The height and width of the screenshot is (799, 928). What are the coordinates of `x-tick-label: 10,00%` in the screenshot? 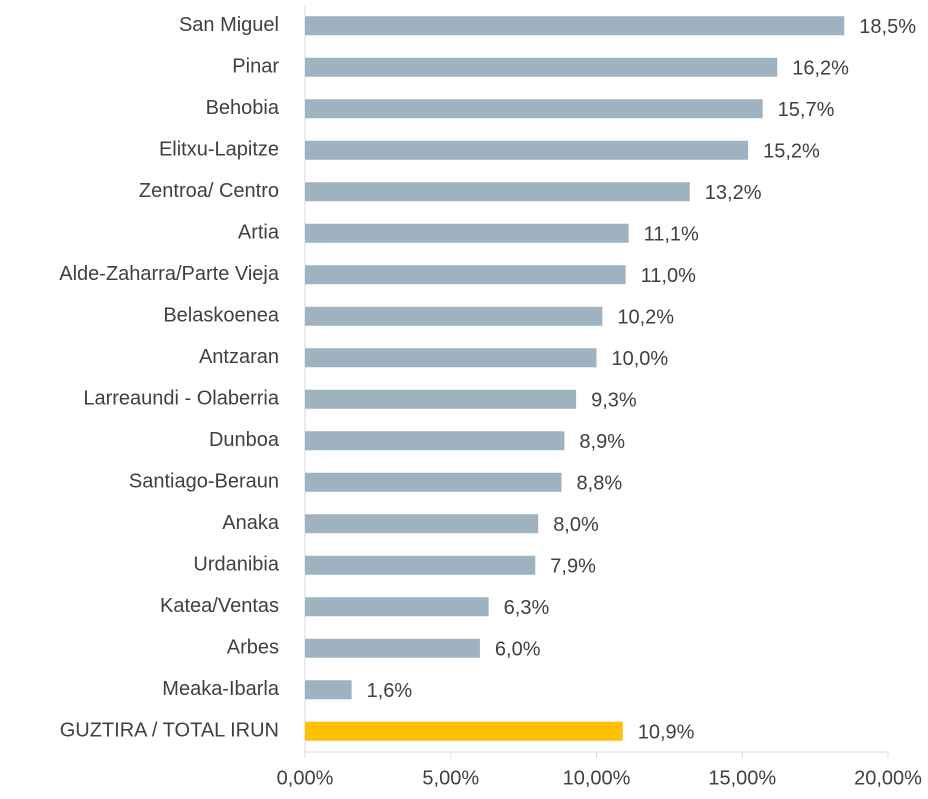 It's located at (597, 778).